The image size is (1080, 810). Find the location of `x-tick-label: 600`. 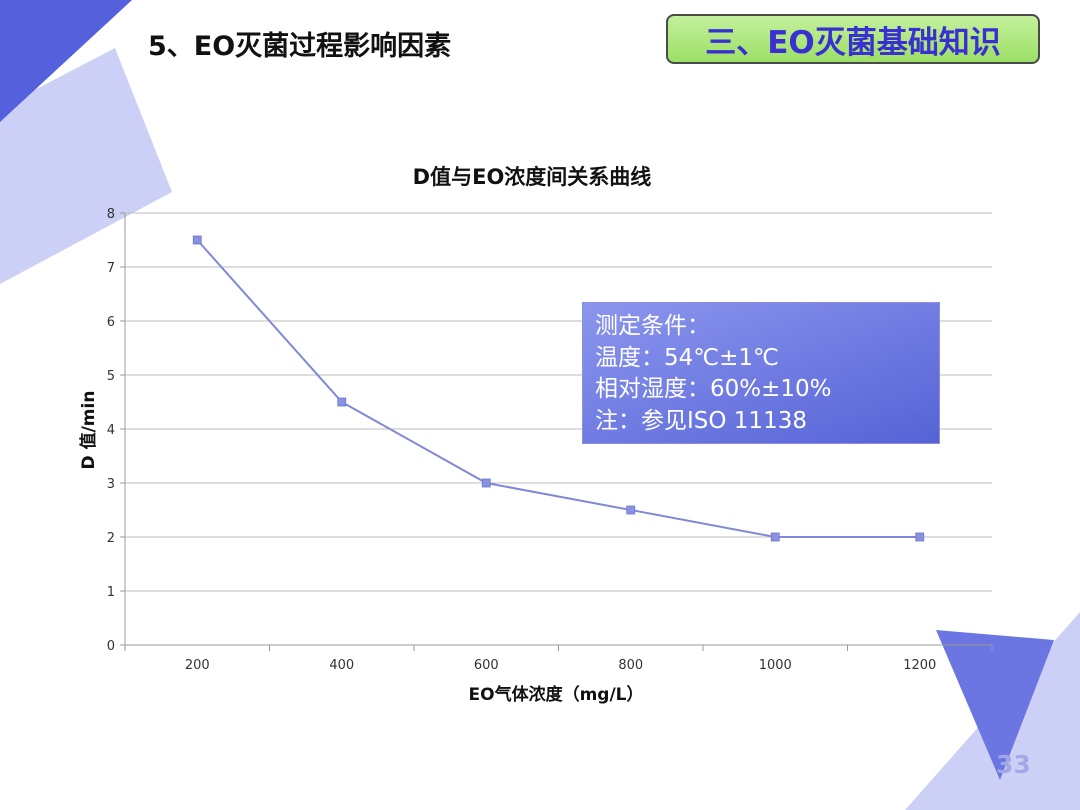

x-tick-label: 600 is located at coordinates (486, 665).